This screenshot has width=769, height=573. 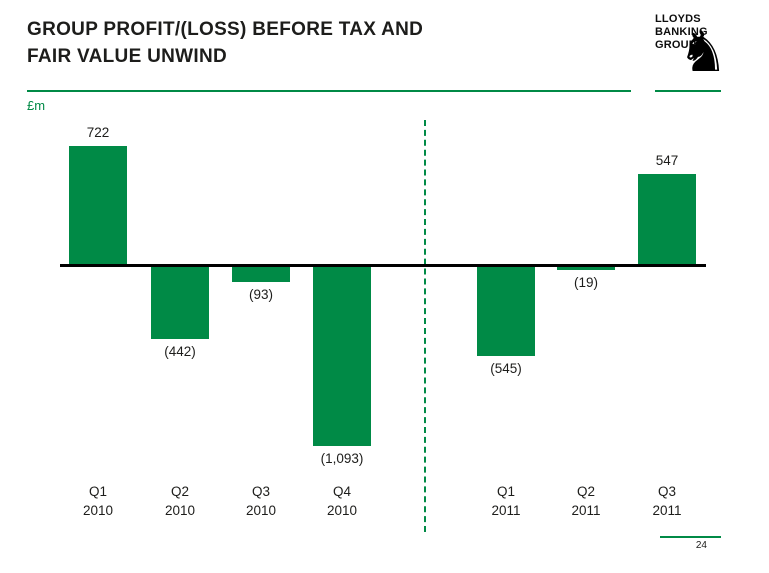 What do you see at coordinates (676, 45) in the screenshot?
I see `logo-word-group: GROUP` at bounding box center [676, 45].